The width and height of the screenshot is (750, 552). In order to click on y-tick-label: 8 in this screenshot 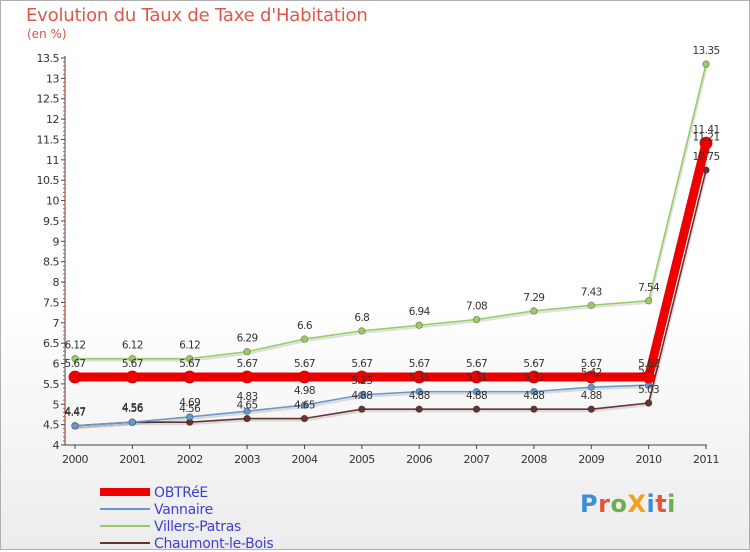, I will do `click(56, 282)`.